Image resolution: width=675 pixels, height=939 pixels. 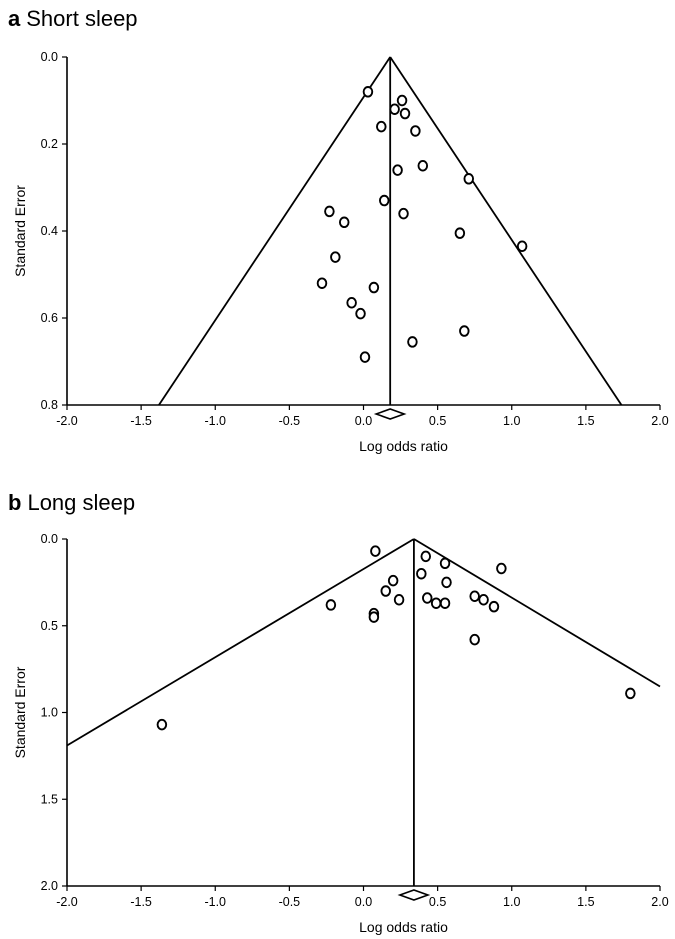 I want to click on panel-title-text: Long sleep, so click(x=81, y=502).